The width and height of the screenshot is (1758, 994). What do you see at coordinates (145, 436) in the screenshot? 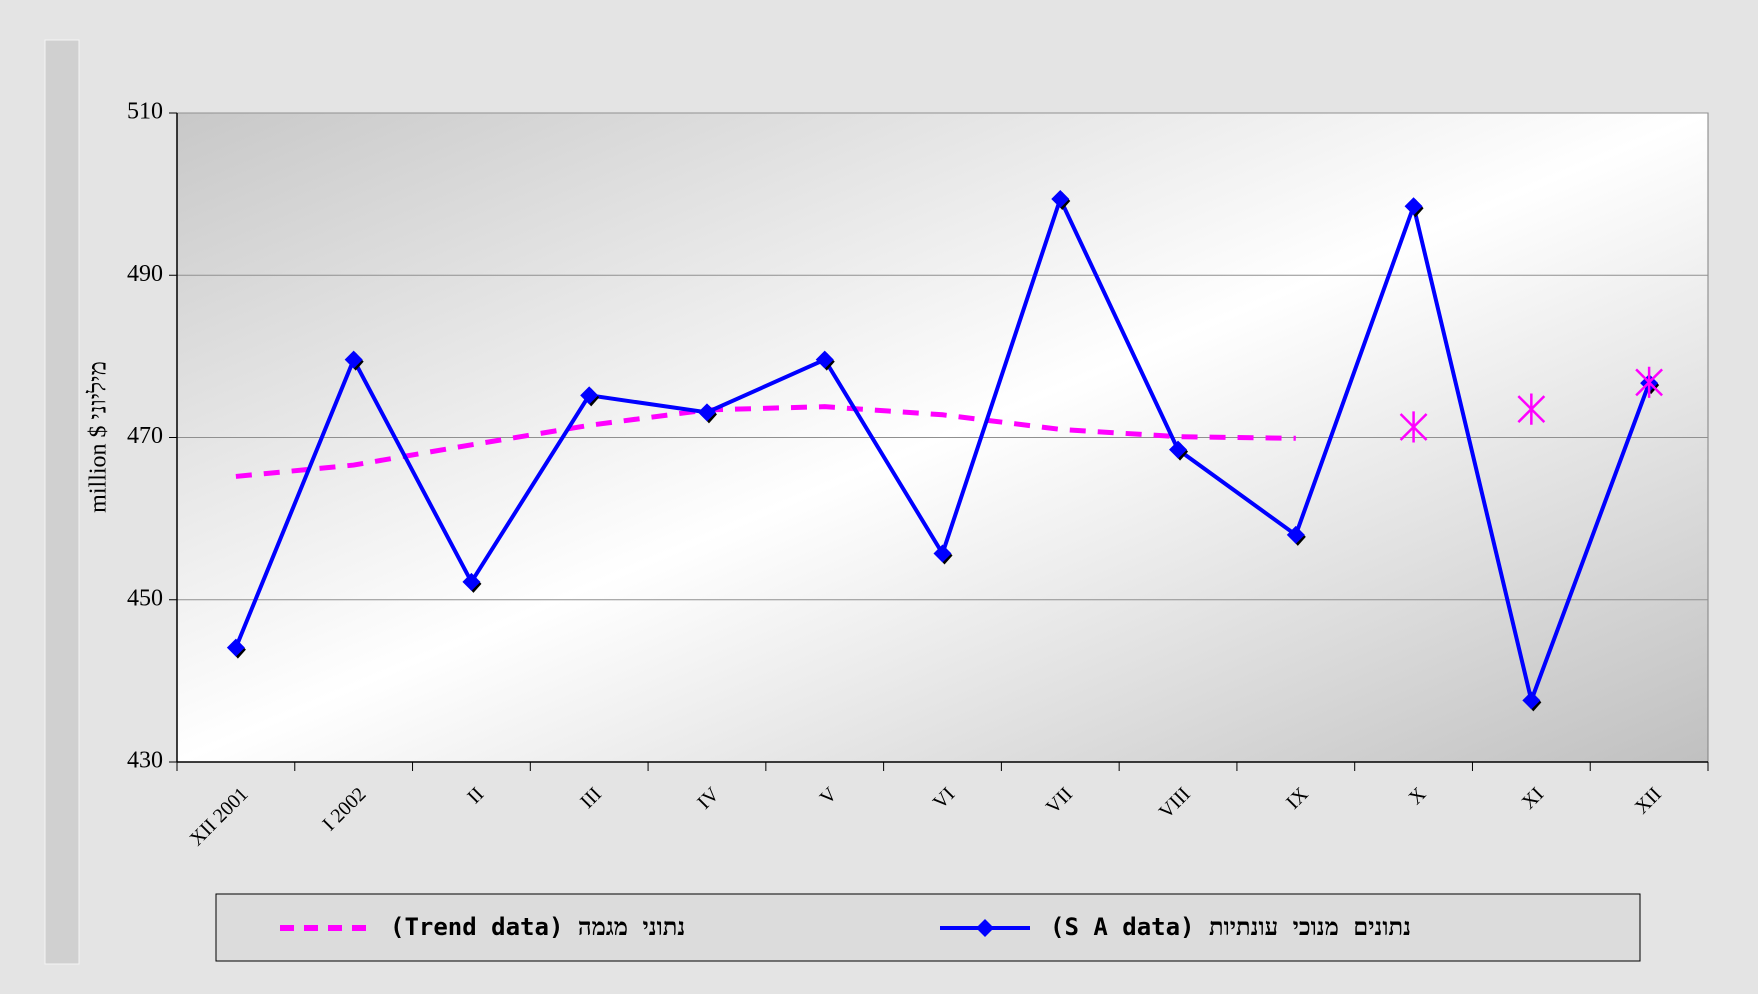
I see `y-tick-label: 470` at bounding box center [145, 436].